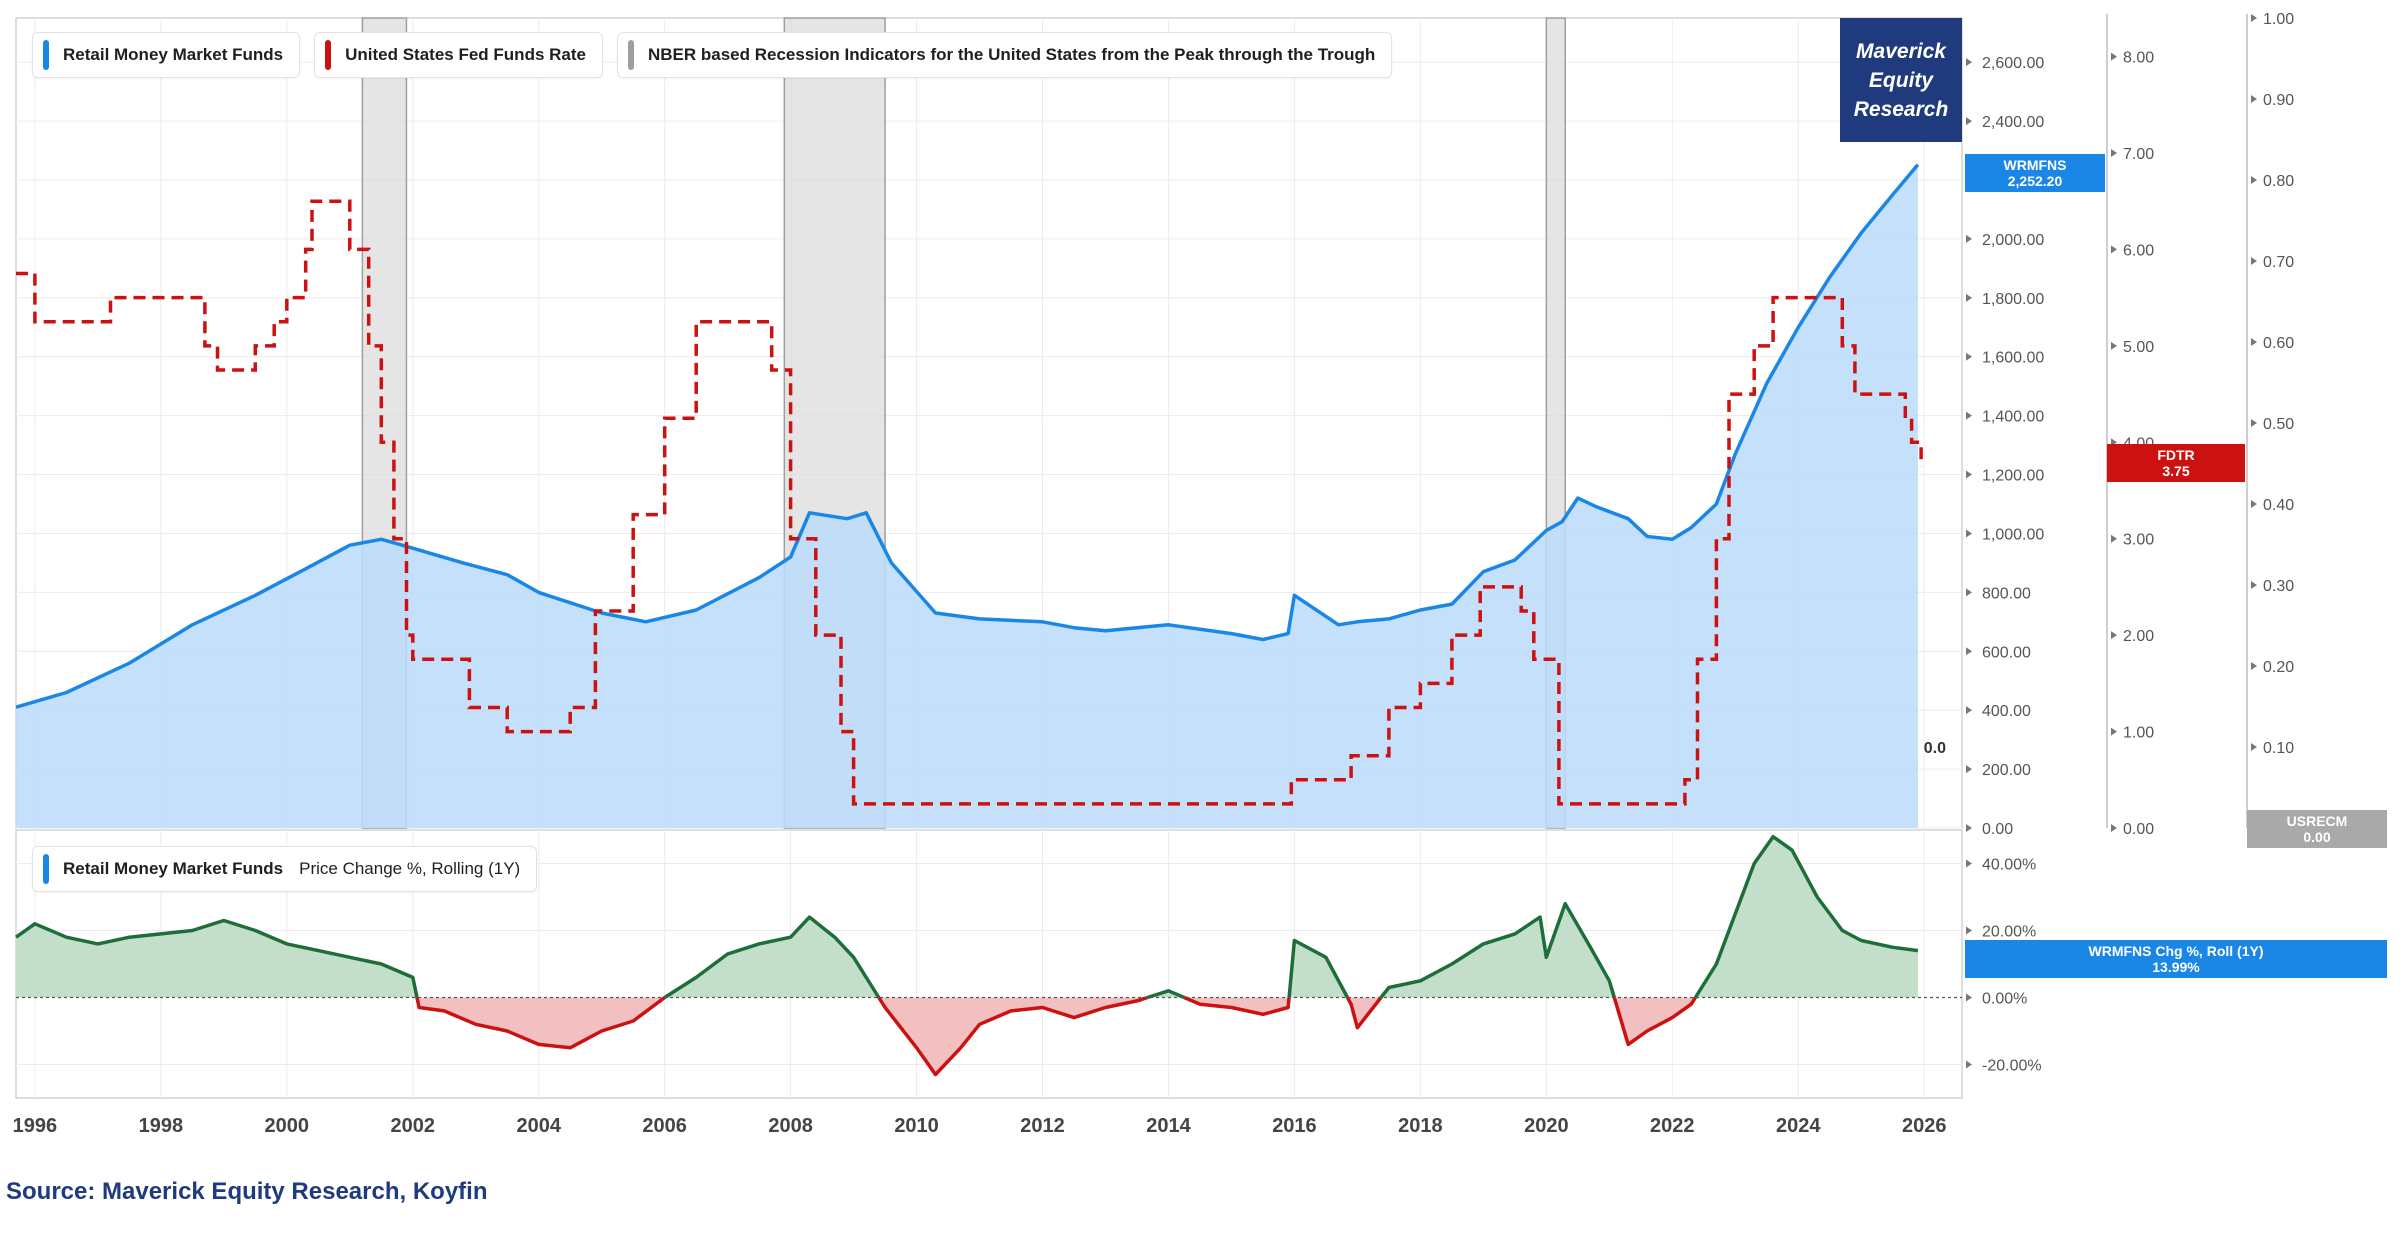 Image resolution: width=2400 pixels, height=1240 pixels. I want to click on legend-item-mmf: Retail Money Market Funds, so click(166, 55).